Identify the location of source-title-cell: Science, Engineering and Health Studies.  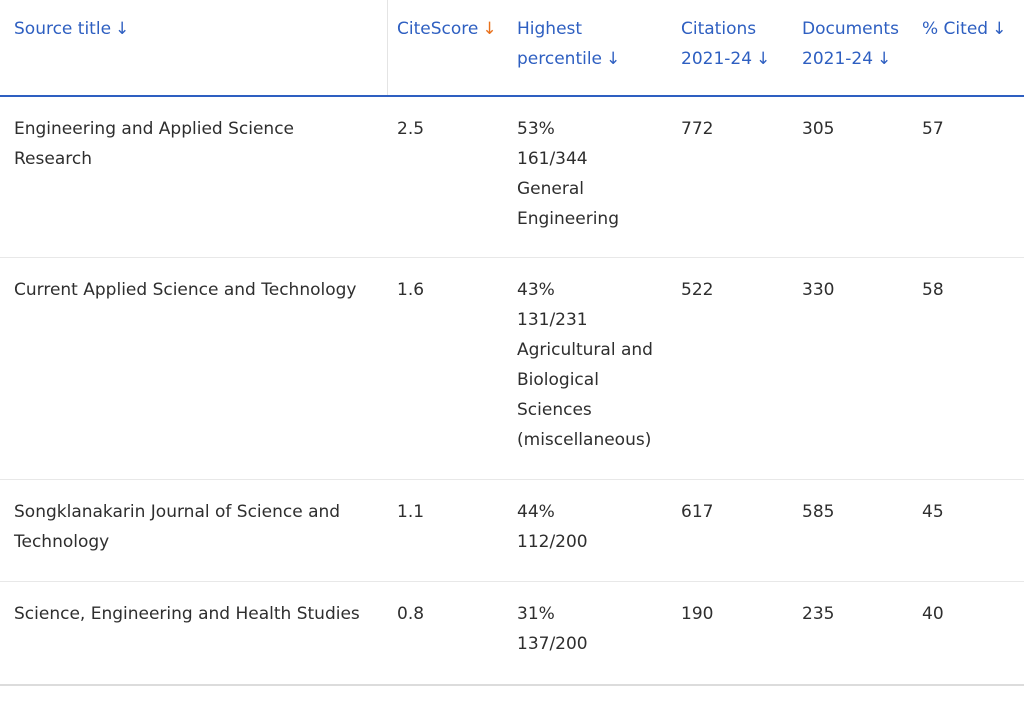
(187, 614).